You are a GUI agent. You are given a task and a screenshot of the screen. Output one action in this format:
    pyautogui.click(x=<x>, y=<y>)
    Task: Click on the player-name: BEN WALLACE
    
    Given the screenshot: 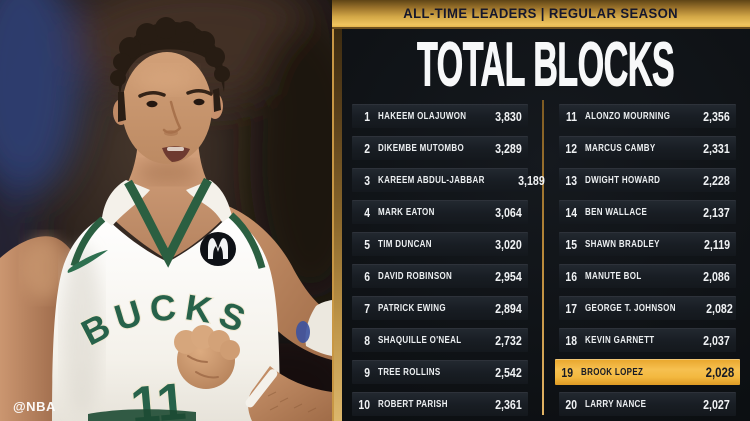 What is the action you would take?
    pyautogui.click(x=616, y=212)
    